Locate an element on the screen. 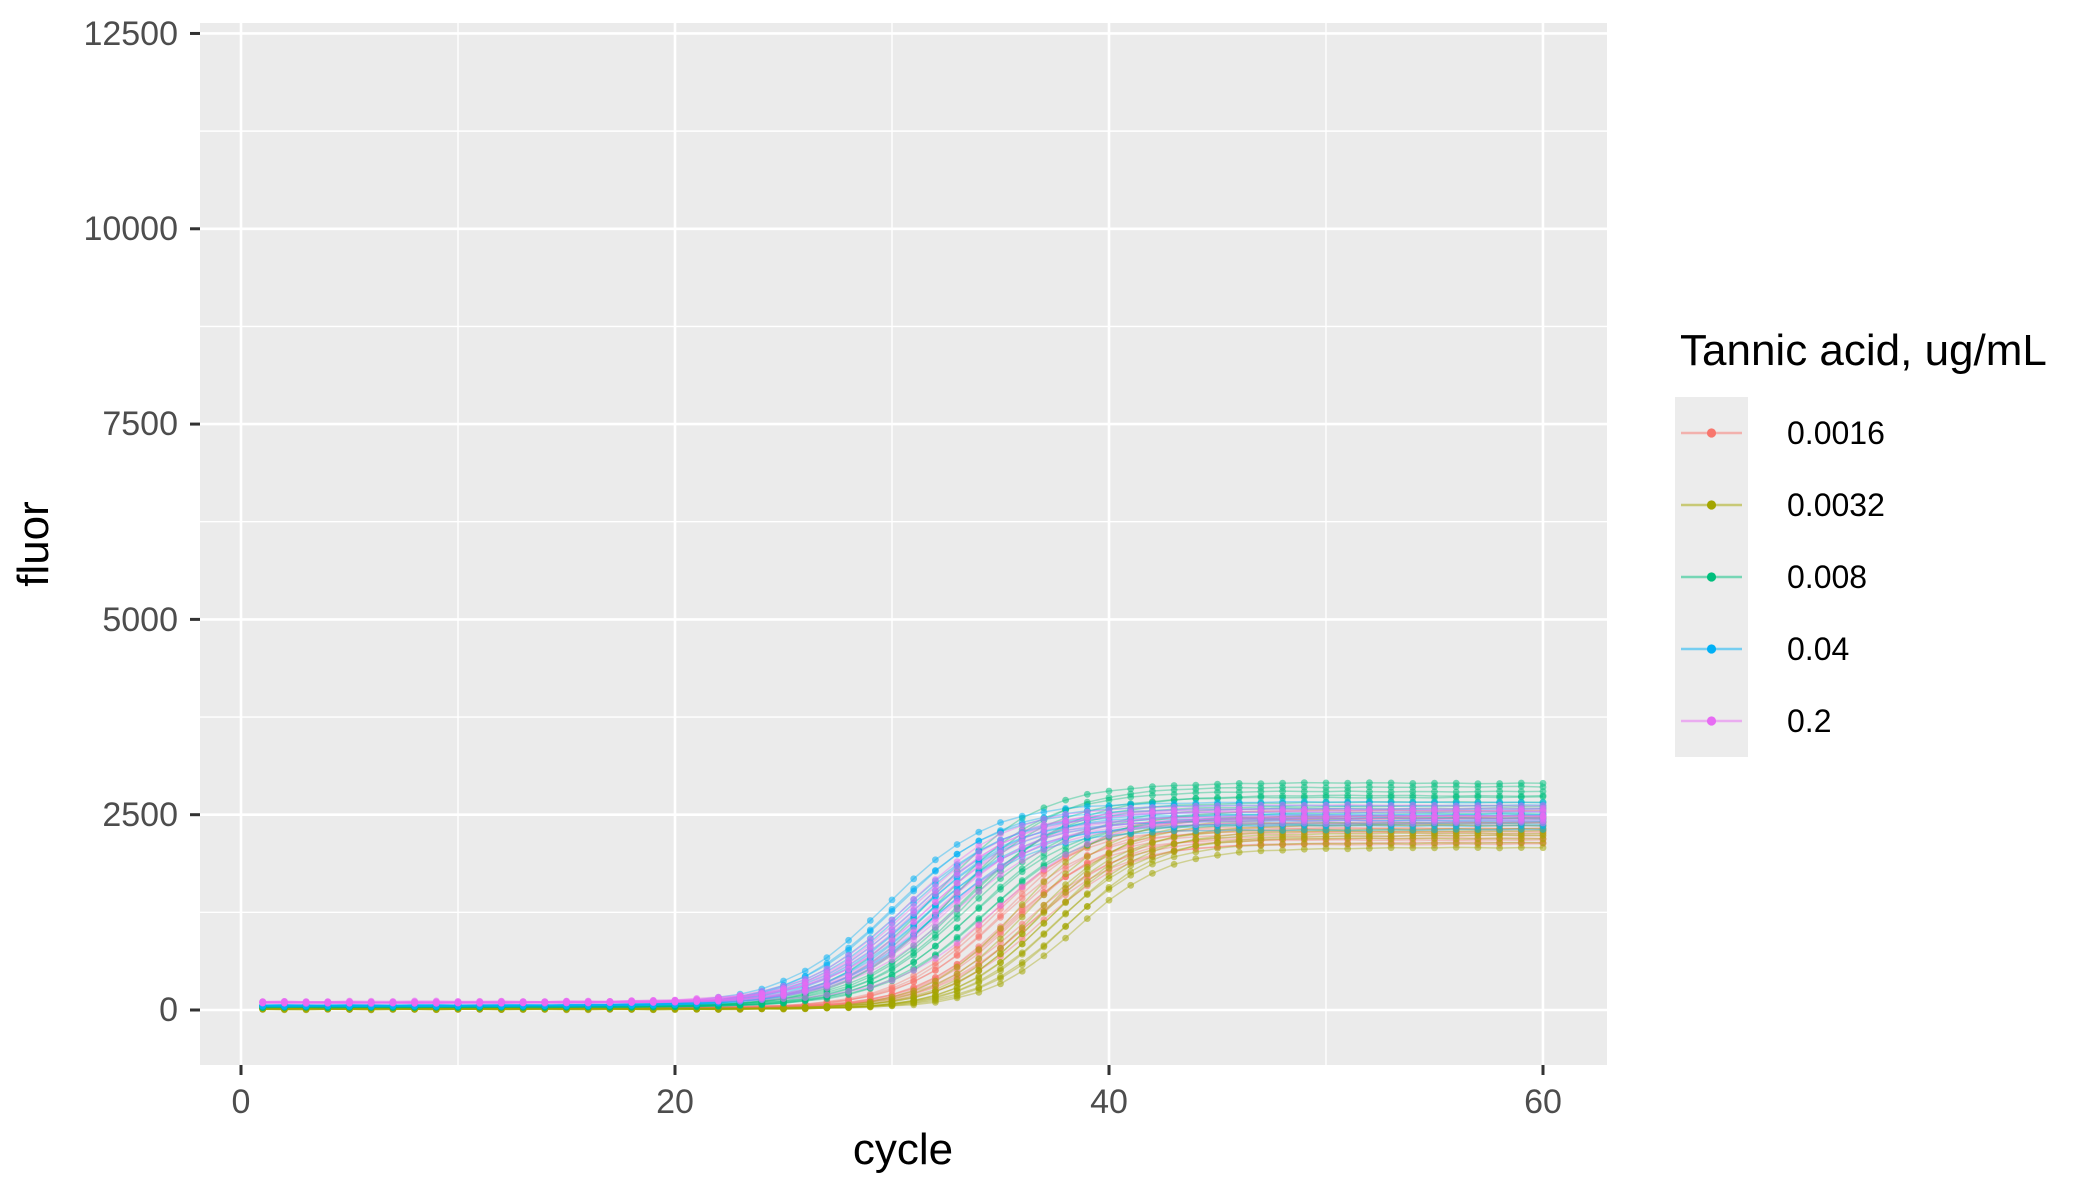  series-points-0.2 is located at coordinates (903, 904).